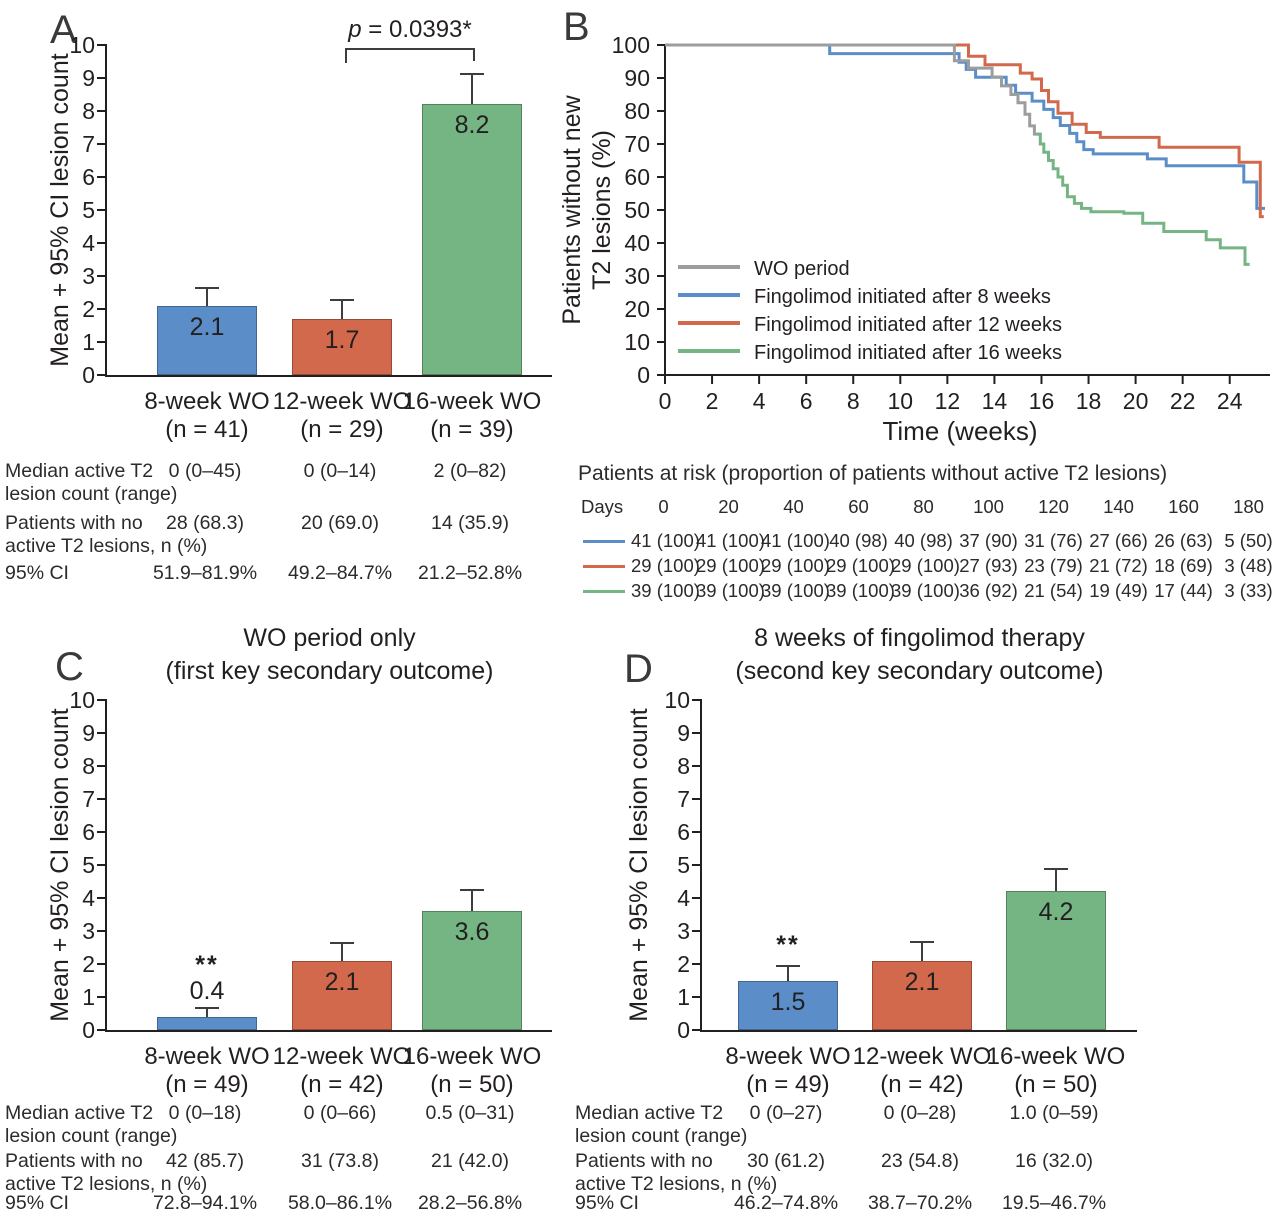  Describe the element at coordinates (1054, 1161) in the screenshot. I see `stats-value: 16 (32.0)` at that location.